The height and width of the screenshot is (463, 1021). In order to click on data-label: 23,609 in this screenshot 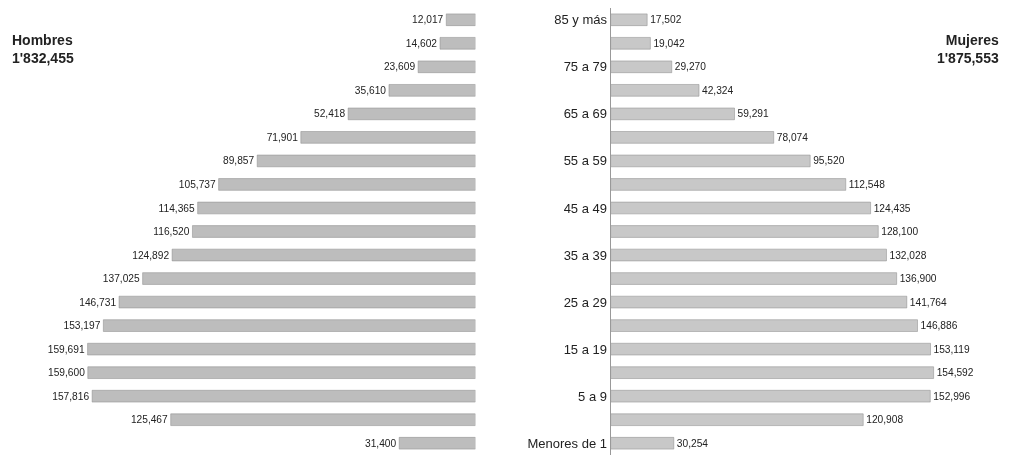, I will do `click(399, 67)`.